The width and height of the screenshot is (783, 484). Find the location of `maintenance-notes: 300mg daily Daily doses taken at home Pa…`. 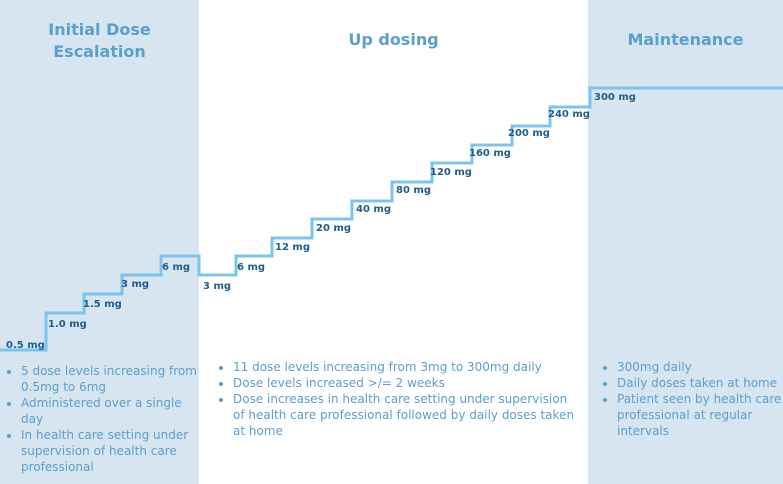

maintenance-notes: 300mg daily Daily doses taken at home Pa… is located at coordinates (692, 399).